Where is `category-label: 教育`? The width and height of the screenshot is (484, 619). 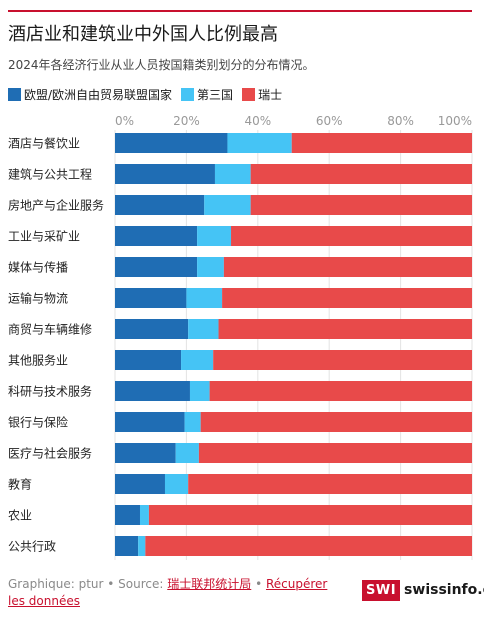 category-label: 教育 is located at coordinates (20, 484).